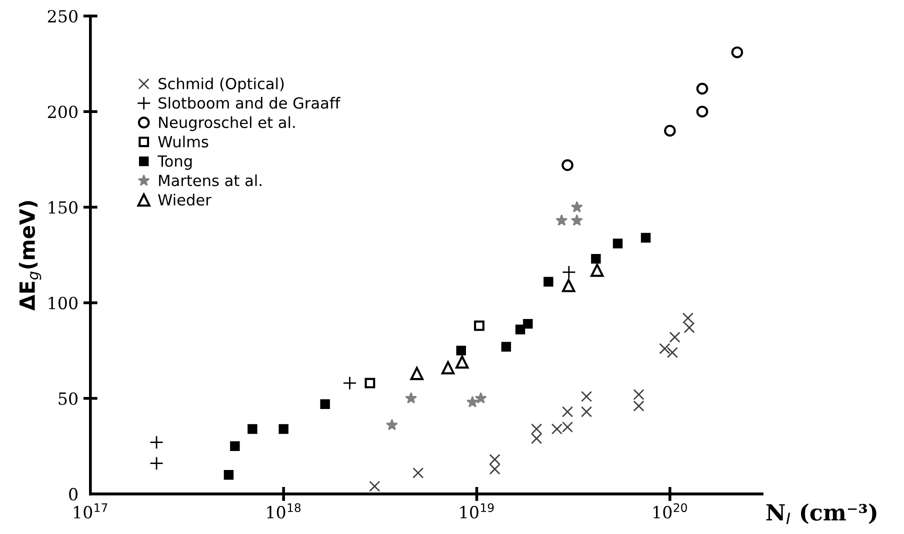 Image resolution: width=904 pixels, height=534 pixels. I want to click on x-axis-title: N$_{I}$ (cm⁻³), so click(821, 514).